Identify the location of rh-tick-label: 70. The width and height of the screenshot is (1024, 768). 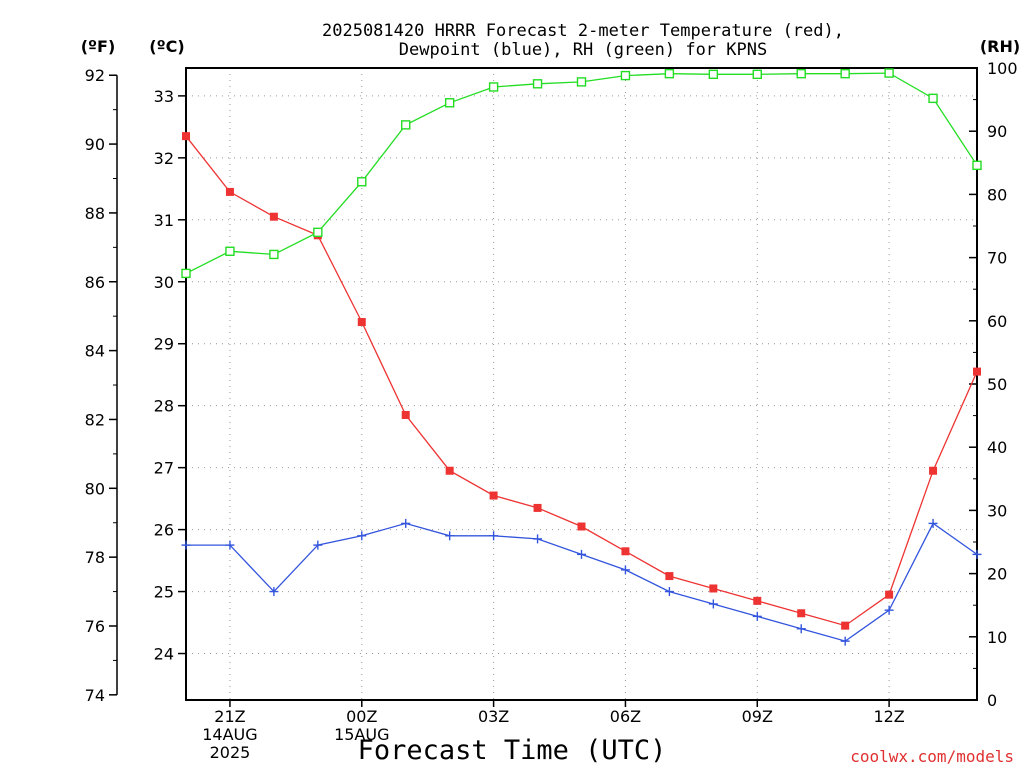
(997, 258).